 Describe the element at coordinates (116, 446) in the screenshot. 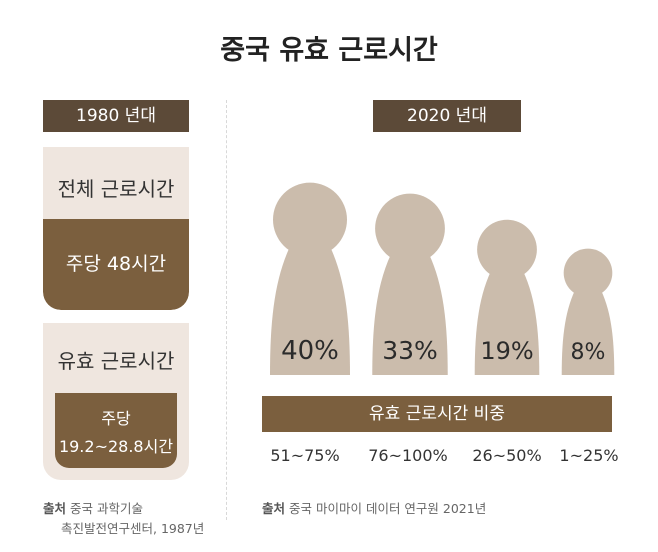

I see `effective-hours-value-line2: 19.2~28.8시간` at that location.